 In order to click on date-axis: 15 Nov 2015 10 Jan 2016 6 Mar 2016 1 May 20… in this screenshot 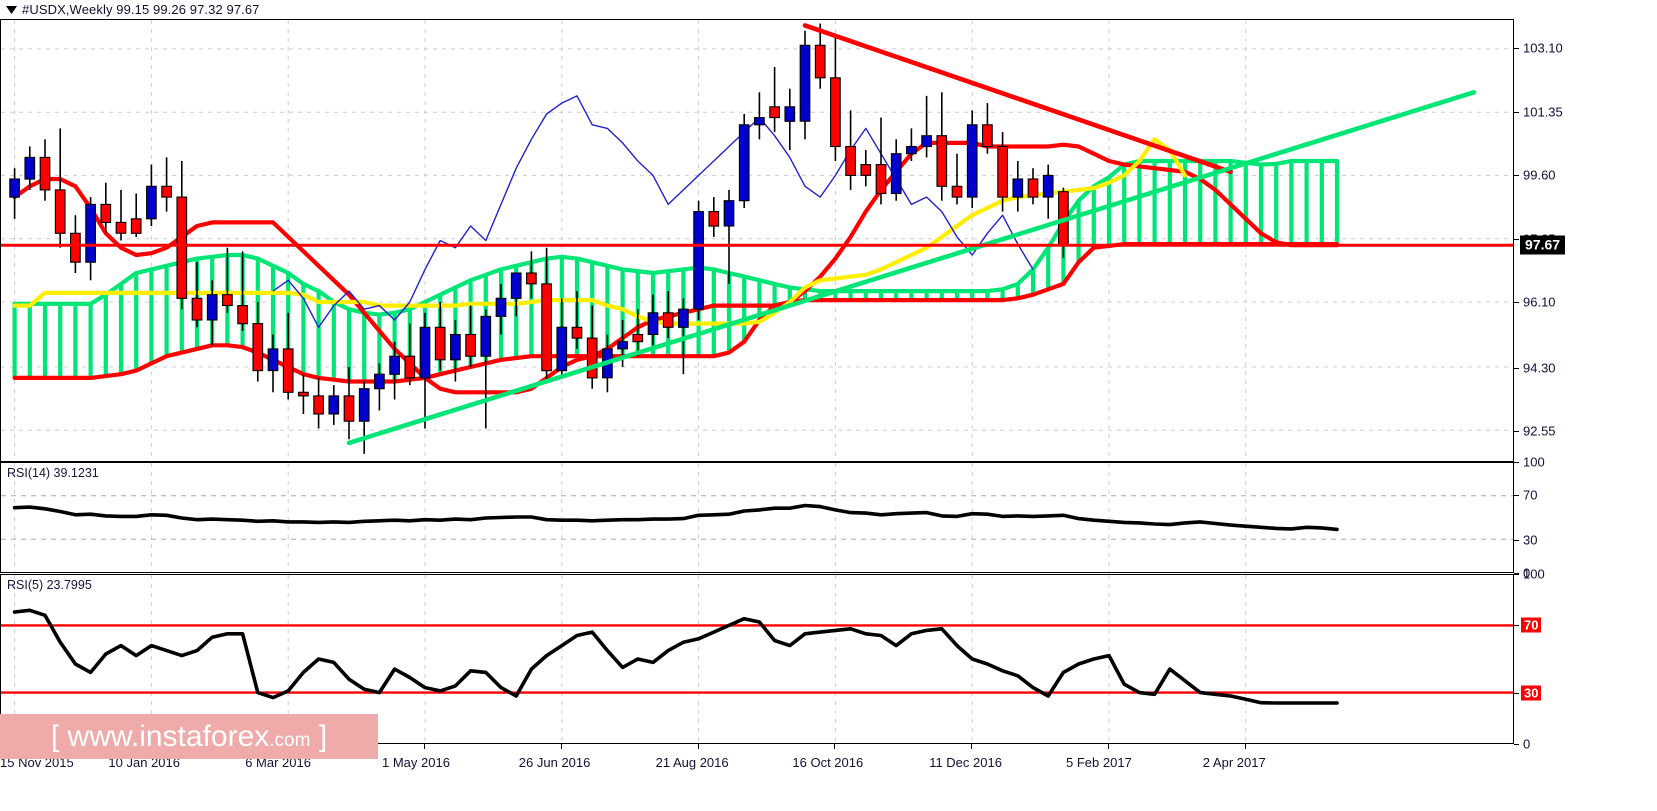, I will do `click(757, 777)`.